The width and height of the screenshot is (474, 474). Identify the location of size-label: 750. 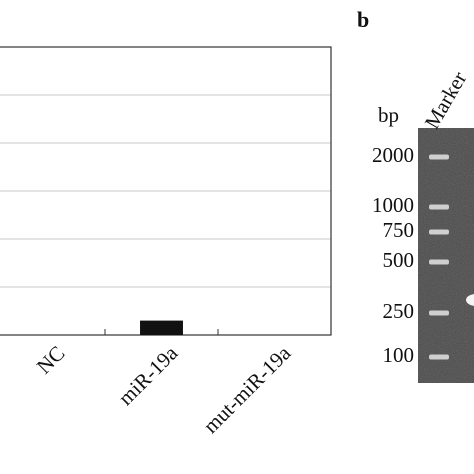
(399, 230).